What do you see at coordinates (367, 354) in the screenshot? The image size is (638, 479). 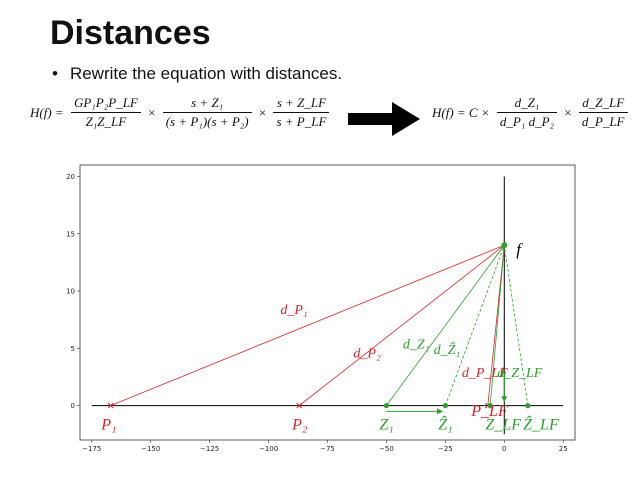 I see `distance-label: d_P₂` at bounding box center [367, 354].